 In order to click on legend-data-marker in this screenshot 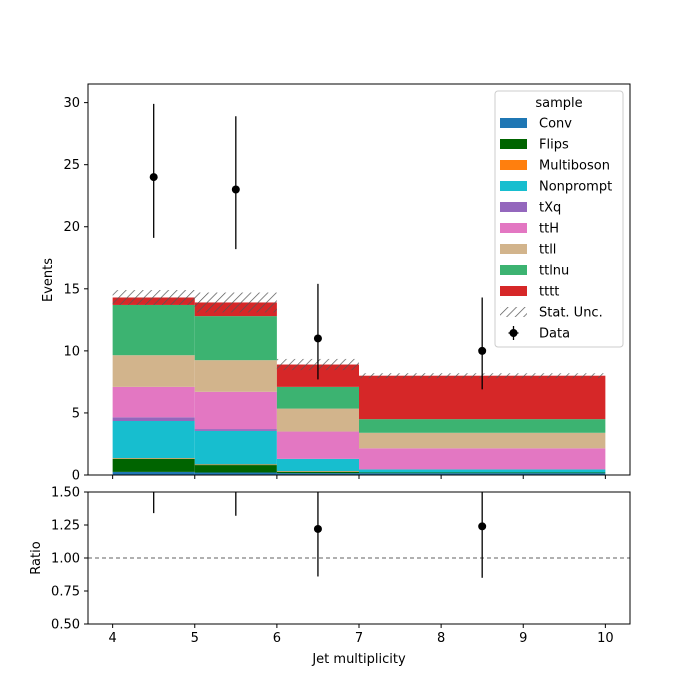, I will do `click(513, 333)`.